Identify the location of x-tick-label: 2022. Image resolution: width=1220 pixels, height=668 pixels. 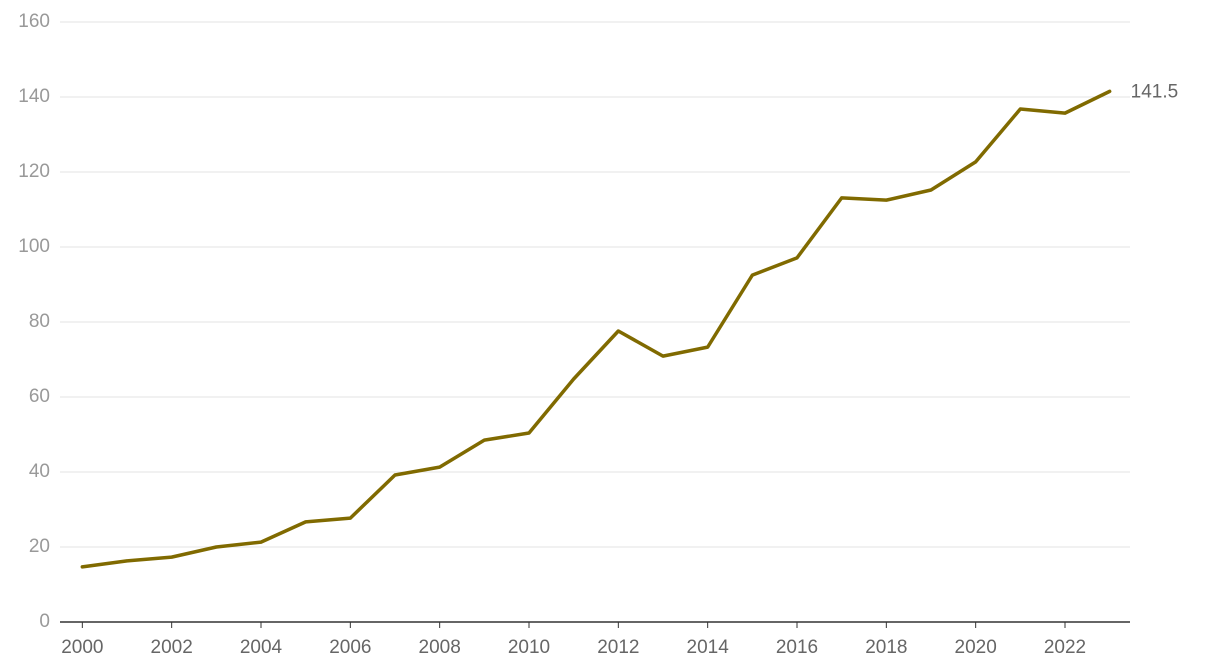
(1065, 647).